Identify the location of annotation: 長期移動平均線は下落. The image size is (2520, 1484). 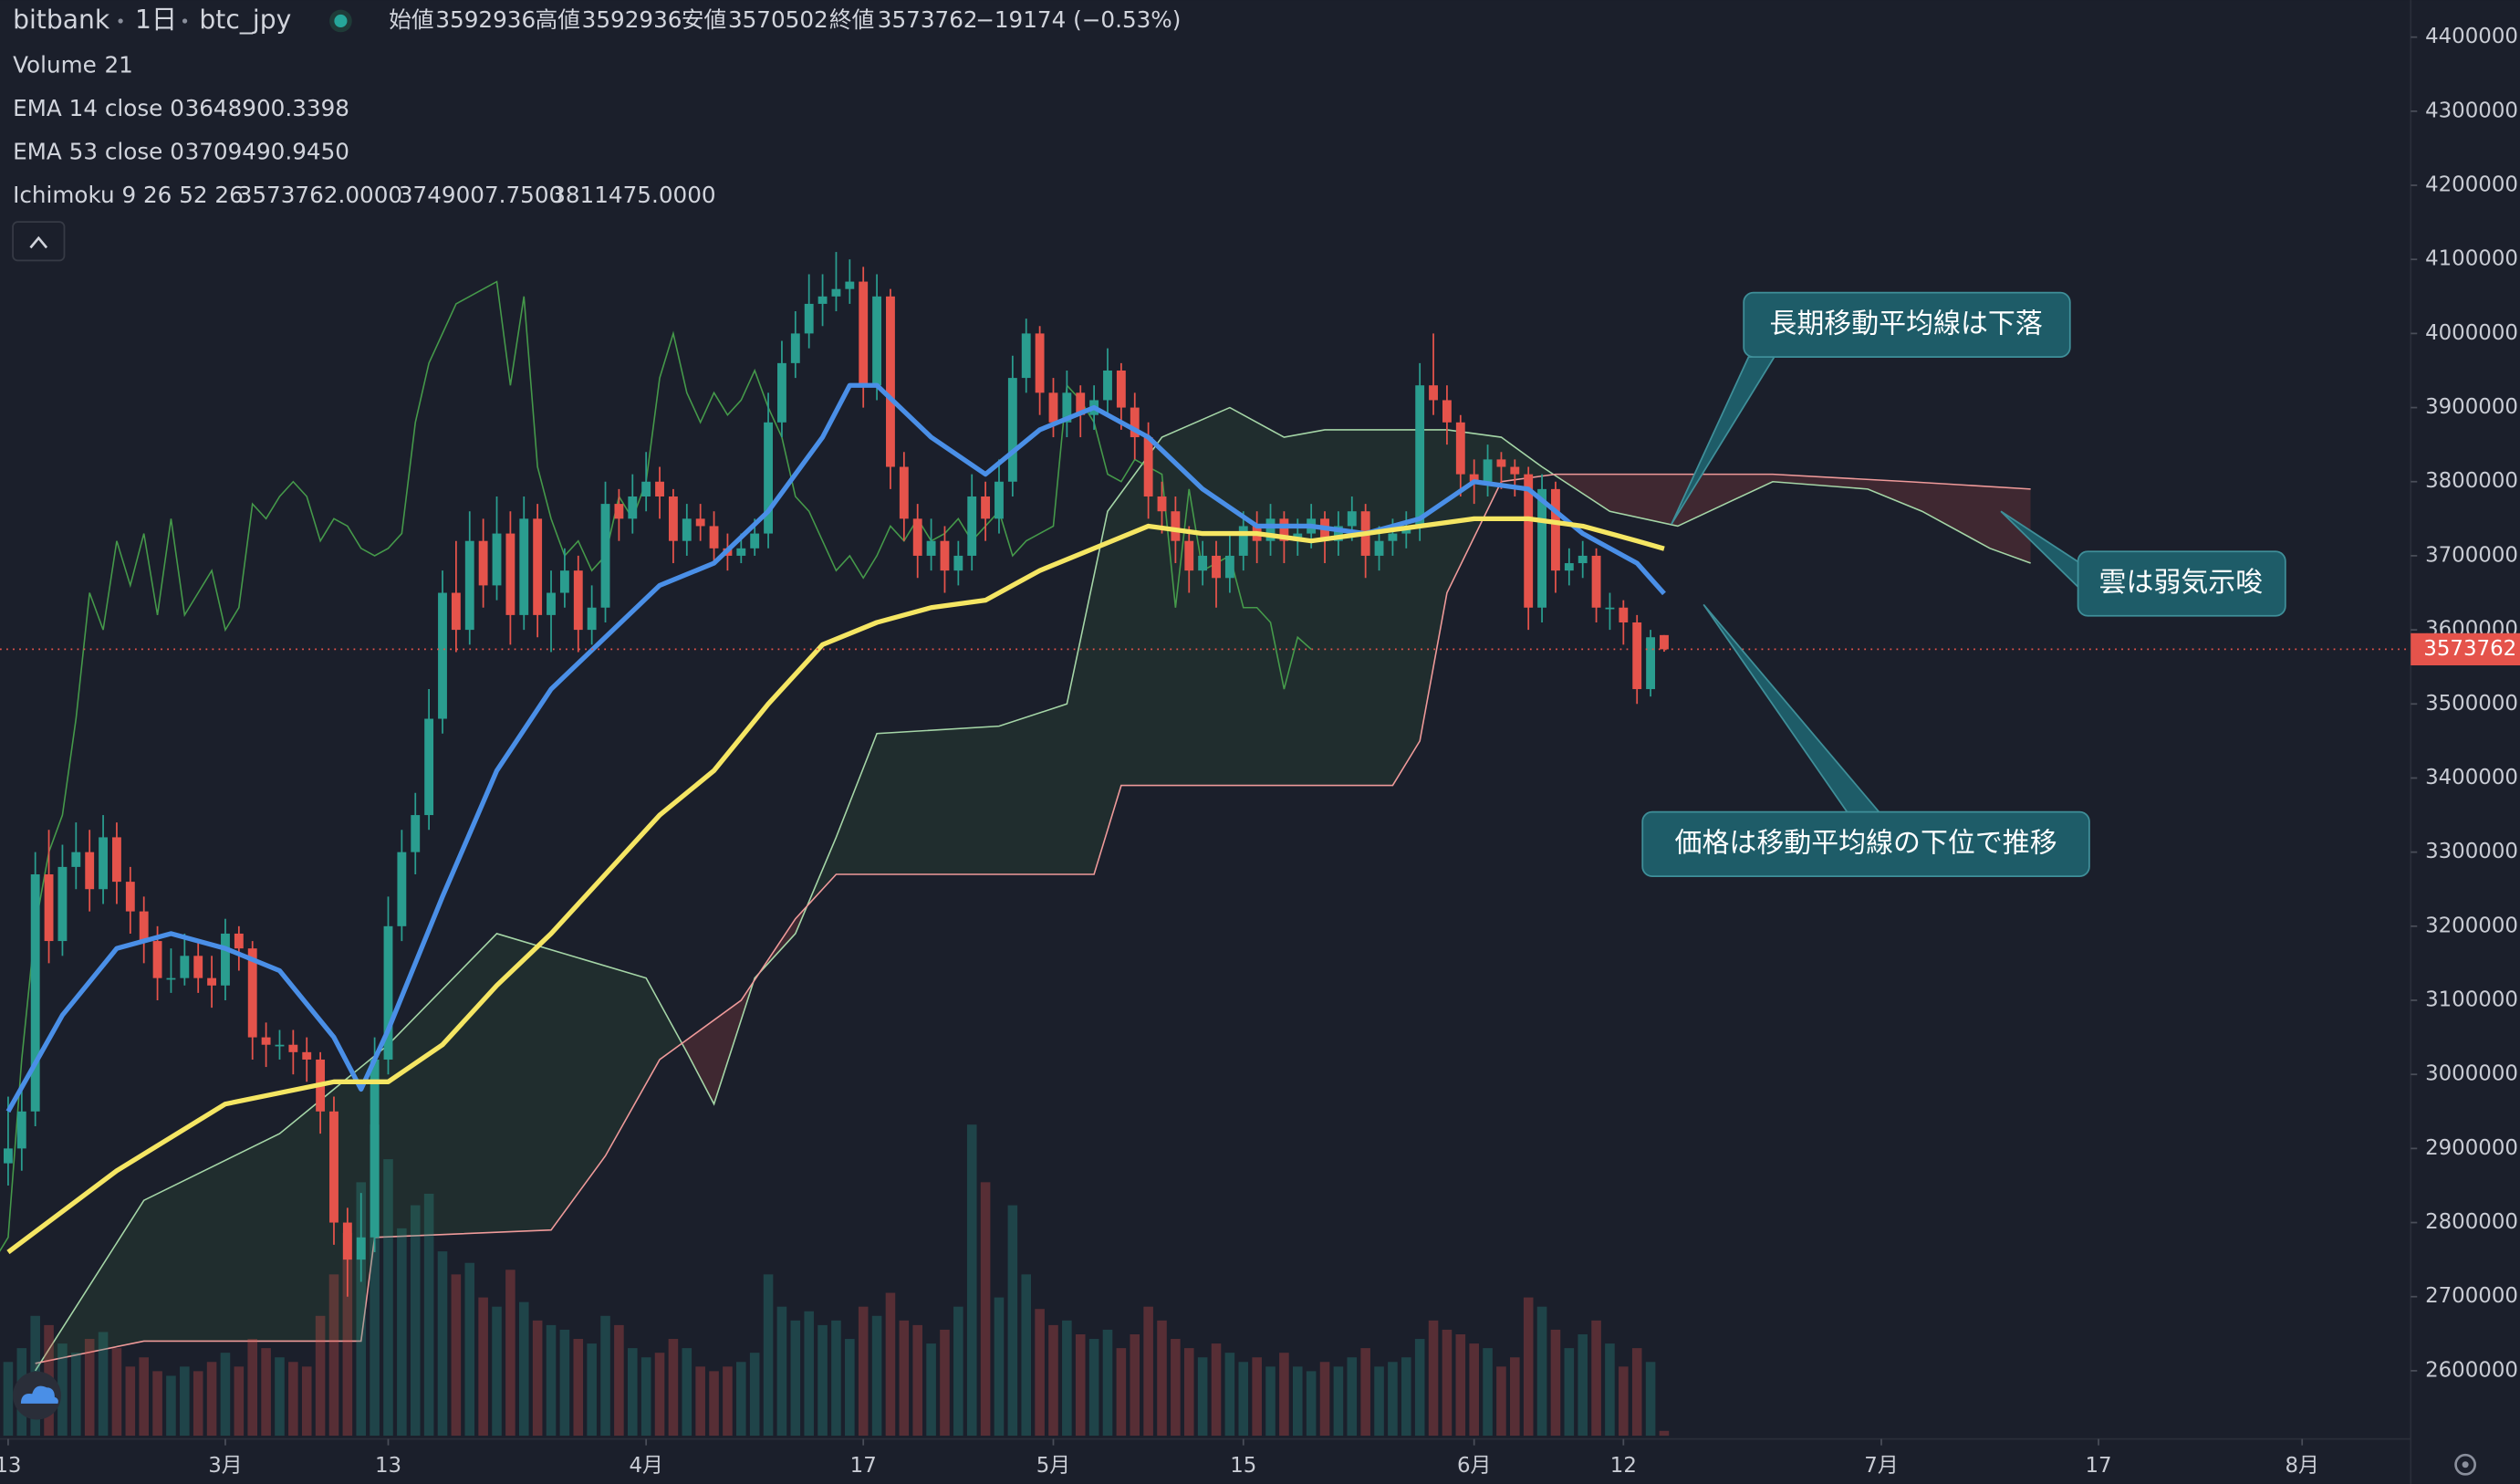
(1871, 408).